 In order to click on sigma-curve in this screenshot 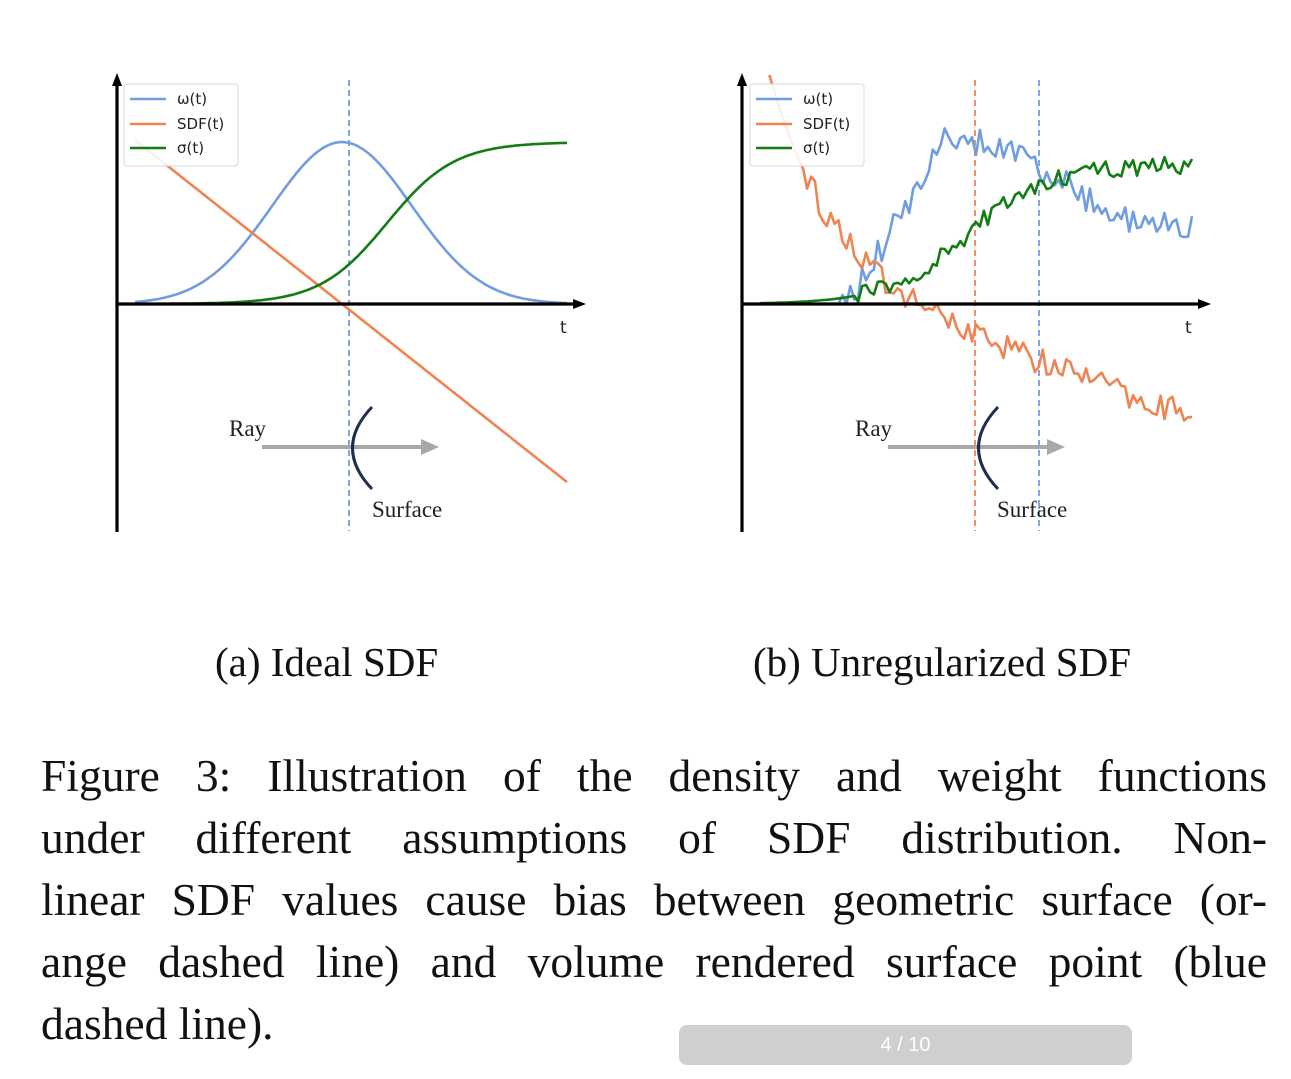, I will do `click(351, 223)`.